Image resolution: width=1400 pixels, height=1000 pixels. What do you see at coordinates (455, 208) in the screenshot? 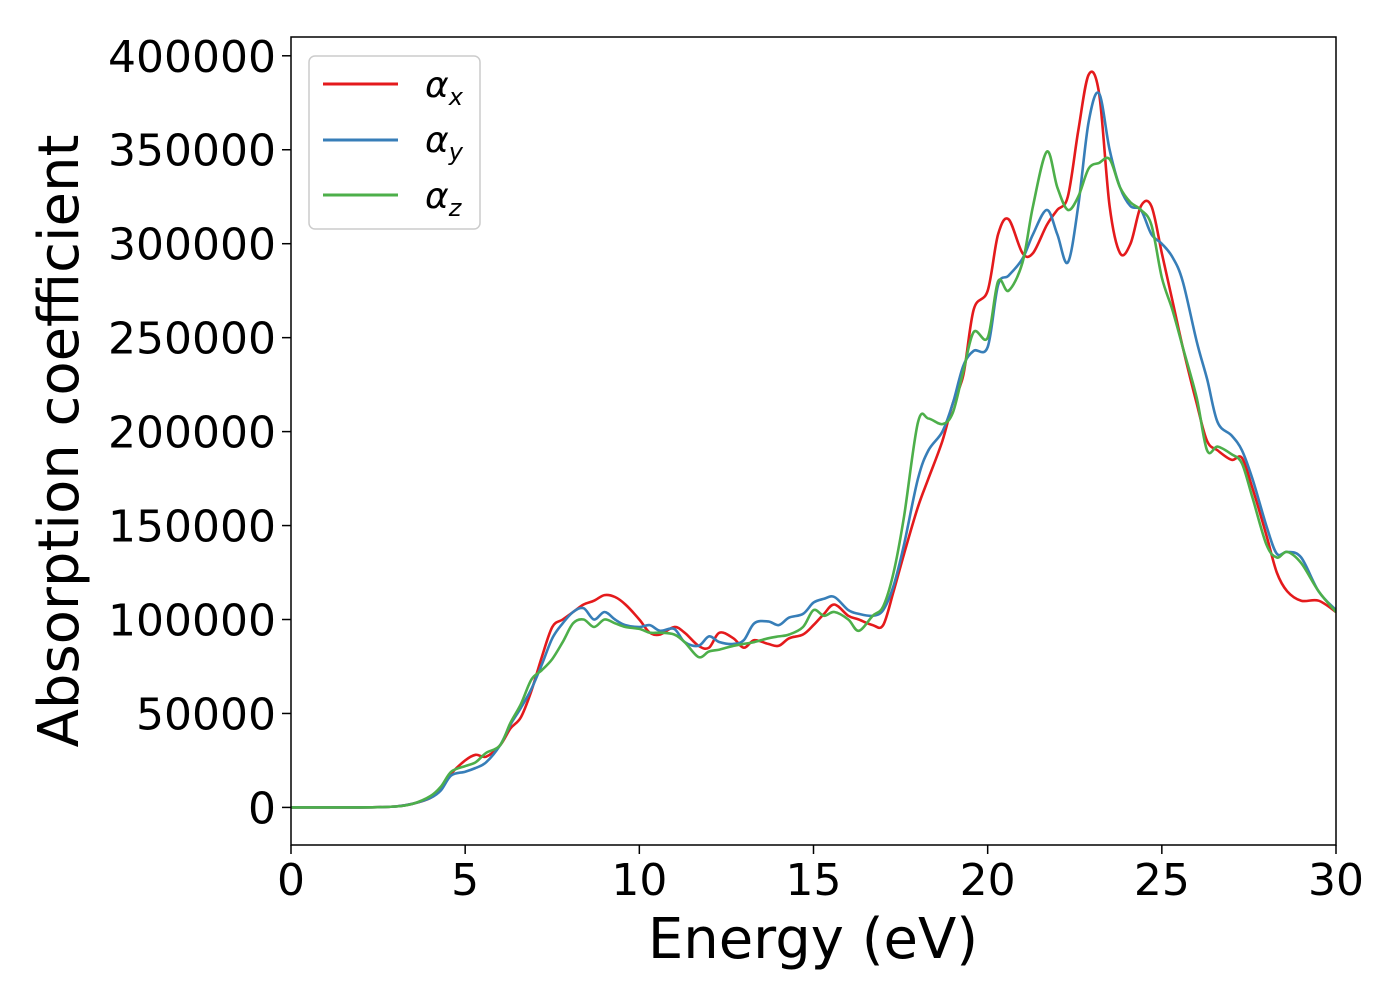
I see `legend-subscript-z: z` at bounding box center [455, 208].